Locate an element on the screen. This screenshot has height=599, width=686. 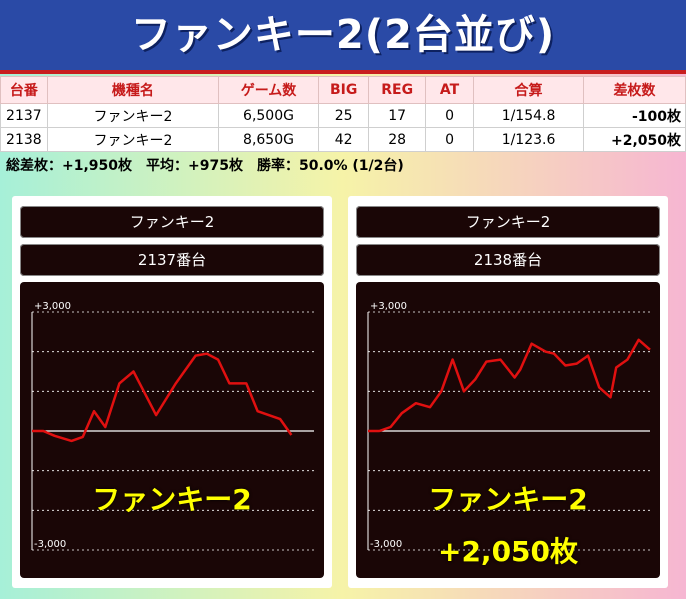
cell-combined: 1/123.6 is located at coordinates (528, 139).